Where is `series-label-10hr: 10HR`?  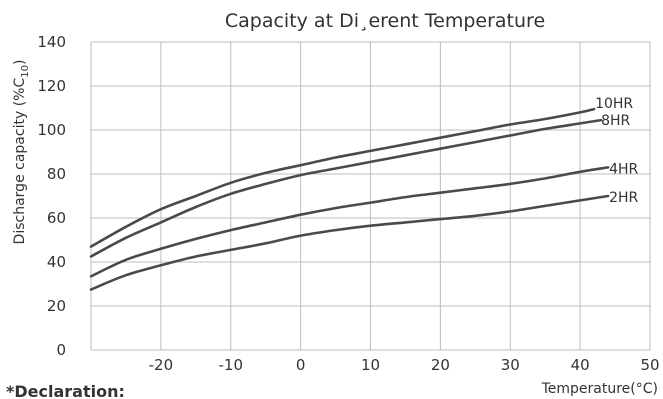
series-label-10hr: 10HR is located at coordinates (614, 104).